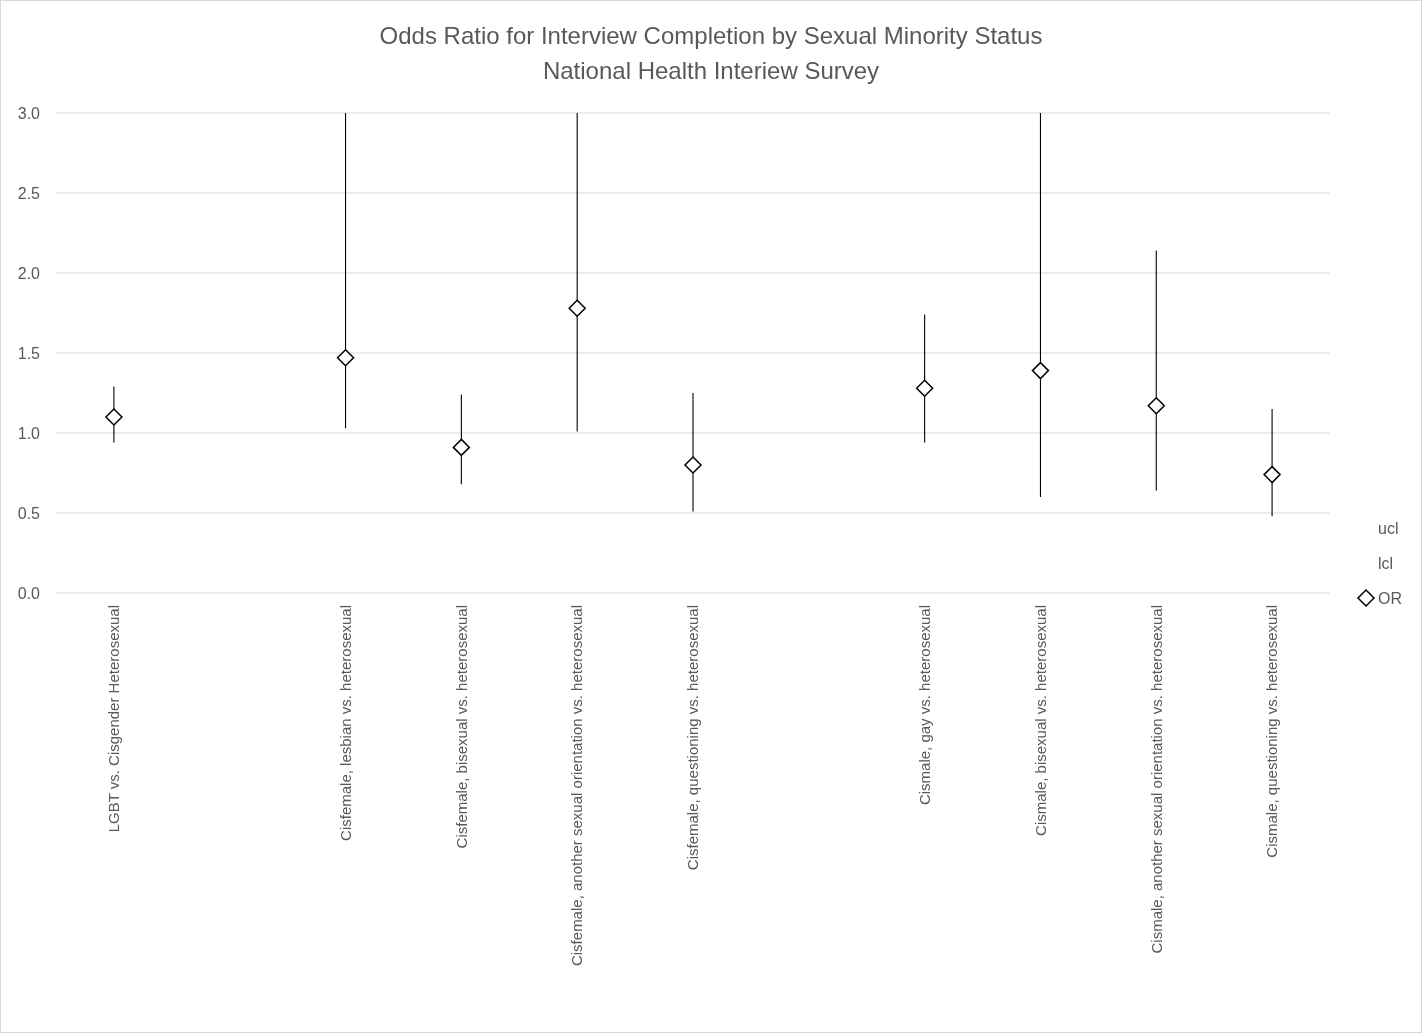  Describe the element at coordinates (29, 513) in the screenshot. I see `y-tick-label: 0.5` at that location.